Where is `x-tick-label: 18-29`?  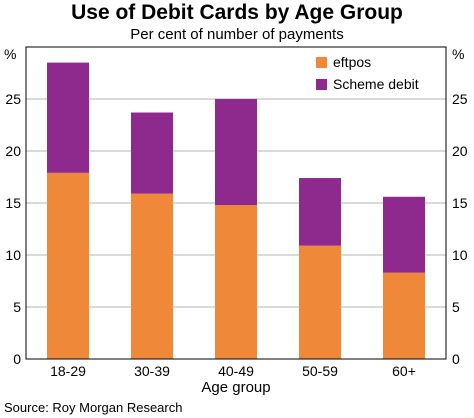
x-tick-label: 18-29 is located at coordinates (68, 371).